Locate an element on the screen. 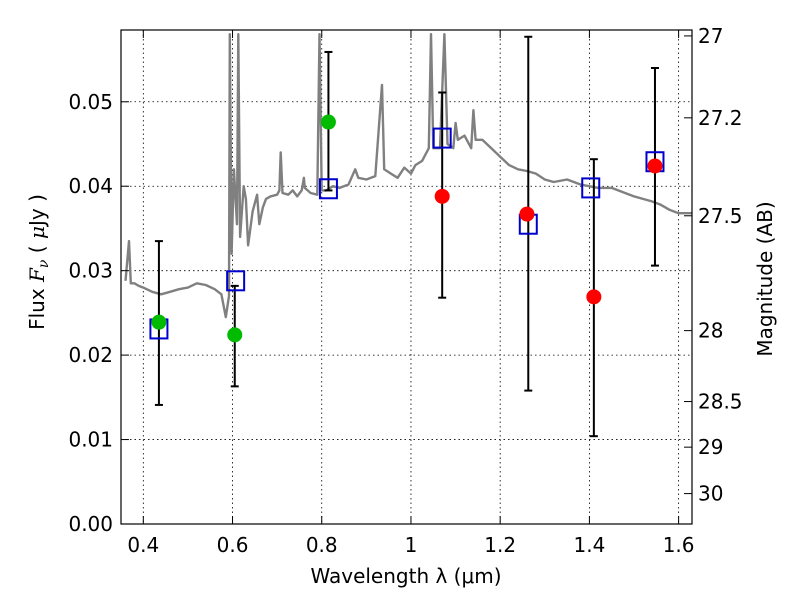  x-tick-label: 0.4 is located at coordinates (143, 545).